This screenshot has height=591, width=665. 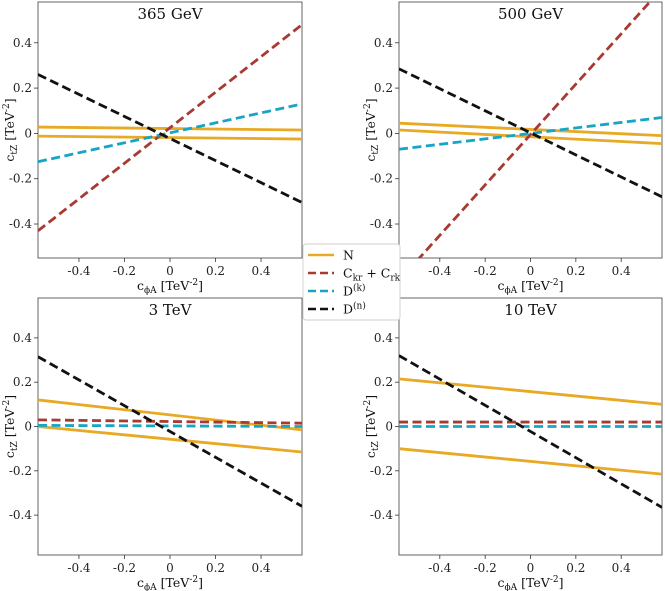 I want to click on legend-box, so click(x=351, y=282).